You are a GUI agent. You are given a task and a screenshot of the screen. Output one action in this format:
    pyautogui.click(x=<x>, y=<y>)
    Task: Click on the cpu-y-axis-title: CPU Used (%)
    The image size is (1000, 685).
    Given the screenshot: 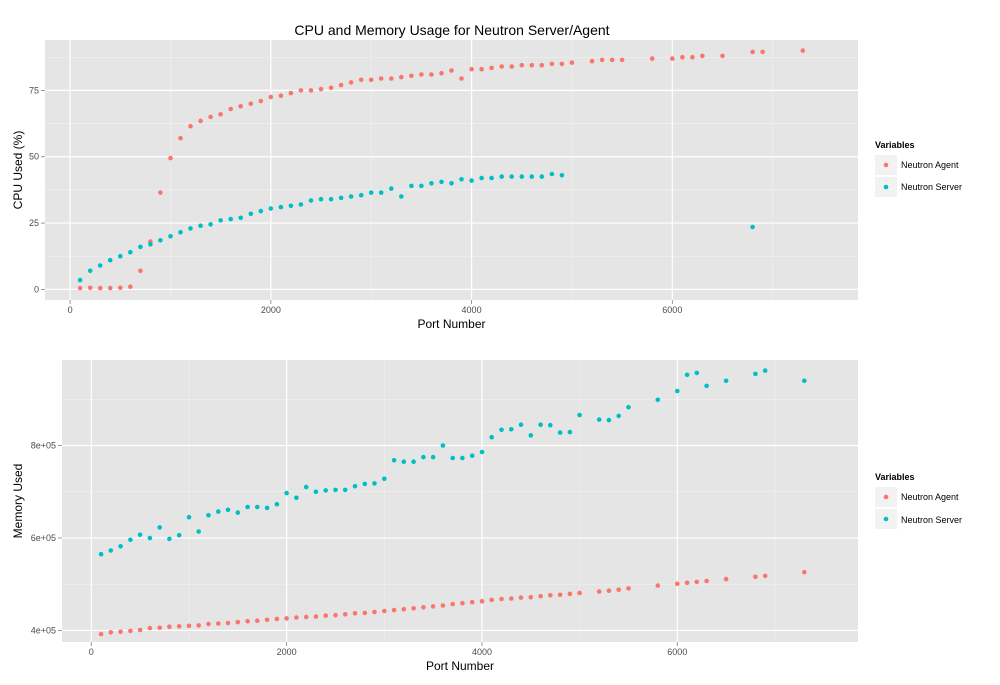 What is the action you would take?
    pyautogui.click(x=18, y=170)
    